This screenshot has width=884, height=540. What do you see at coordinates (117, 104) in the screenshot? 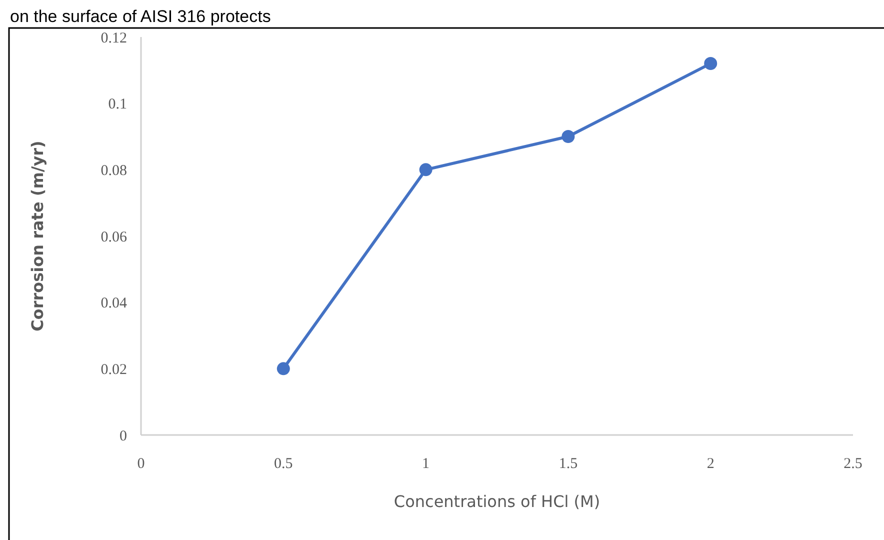
I see `y-tick-label: 0.1` at bounding box center [117, 104].